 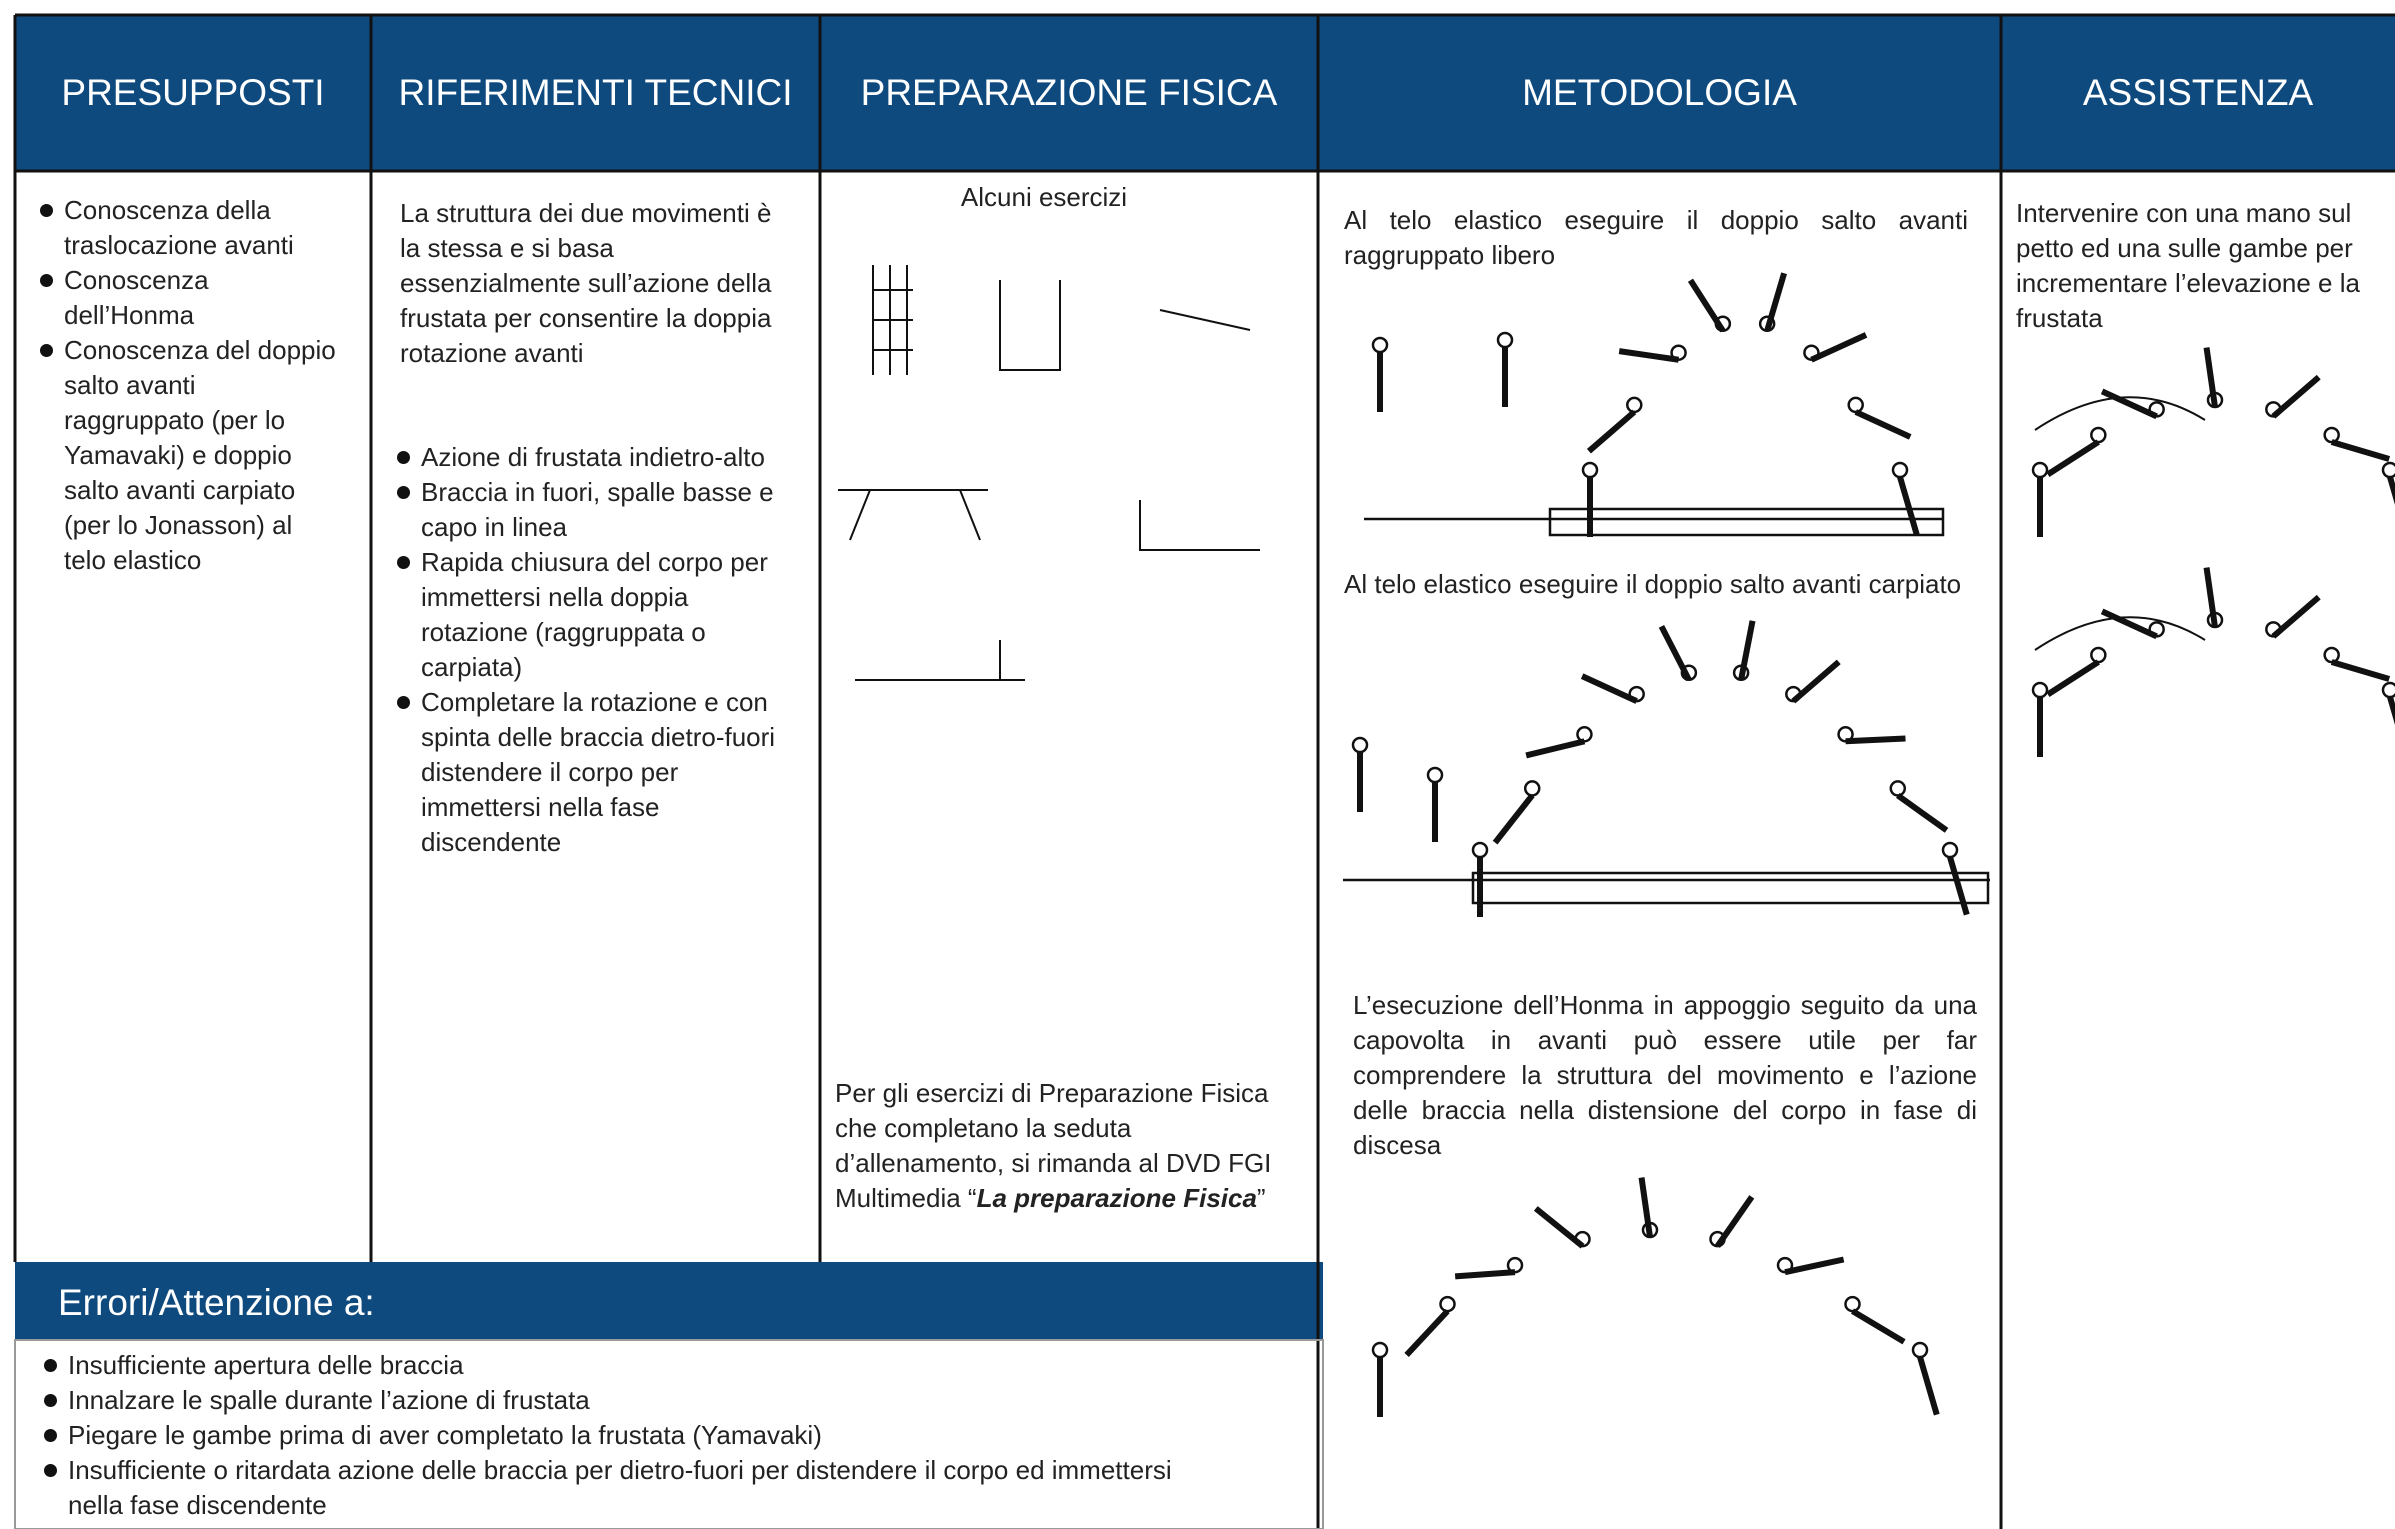 What do you see at coordinates (190, 298) in the screenshot?
I see `list-item: Conoscenza dell’Honma` at bounding box center [190, 298].